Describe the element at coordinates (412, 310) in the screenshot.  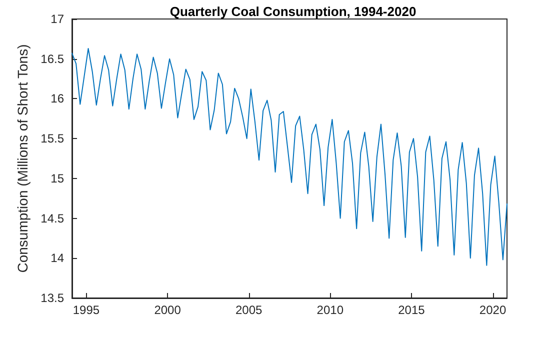
I see `x-tick-label: 2015` at that location.